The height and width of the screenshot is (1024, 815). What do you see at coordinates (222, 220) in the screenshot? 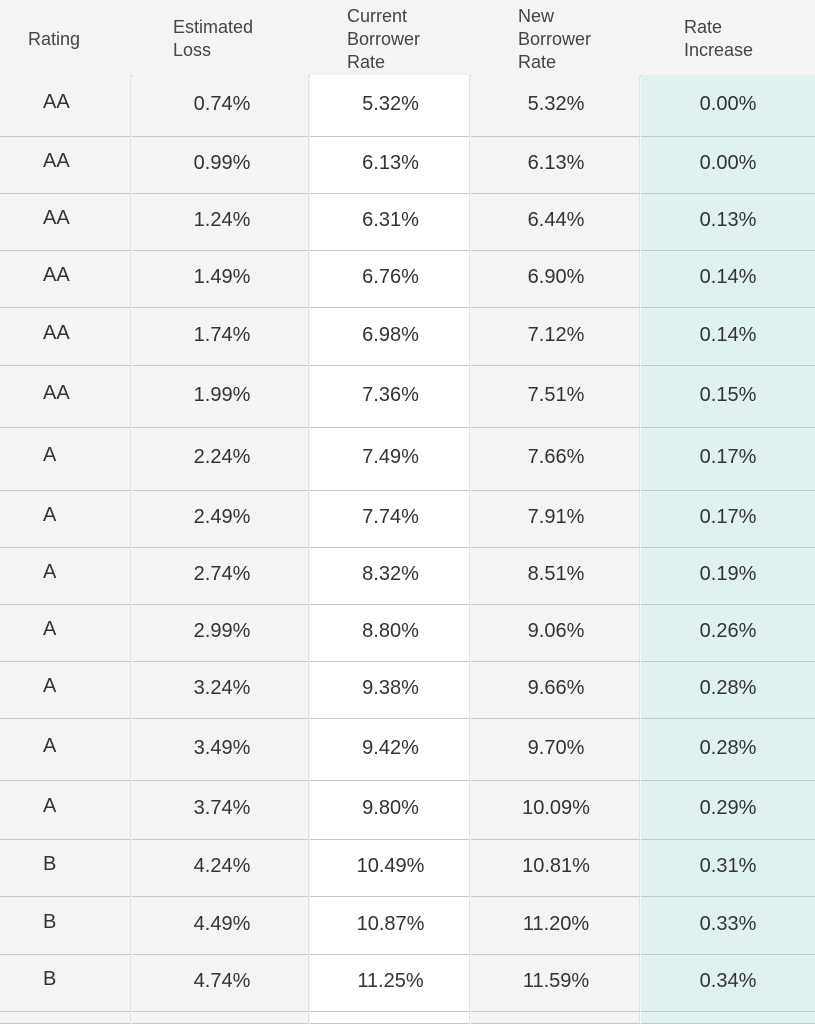
I see `rate-value: 1.24%` at bounding box center [222, 220].